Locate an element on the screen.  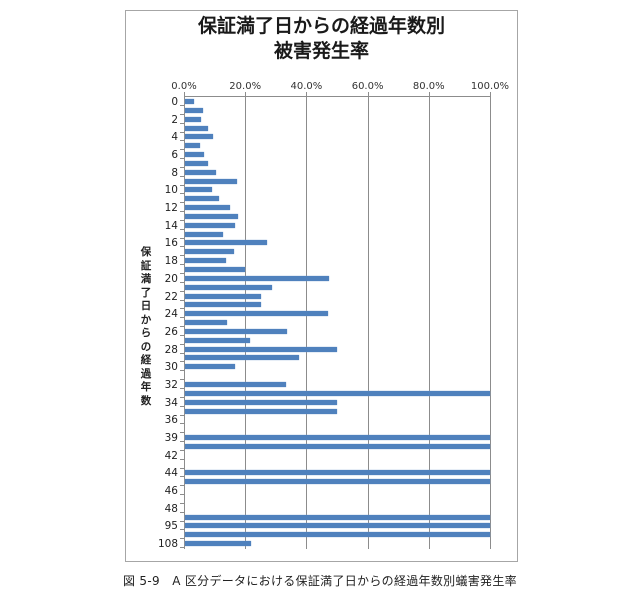
y-tick-label: 32 is located at coordinates (171, 384).